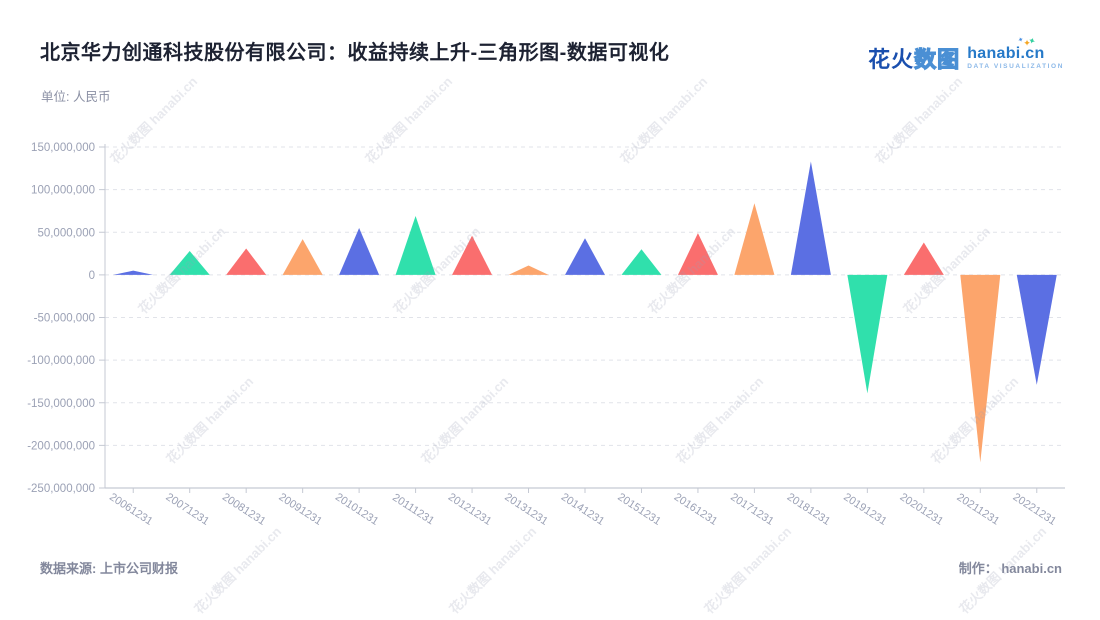 The height and width of the screenshot is (620, 1100). I want to click on hanabi-logo: 花火 数图 ✦ ✦ ✦ hanabi.cn DATA VISUALIZATION, so click(966, 54).